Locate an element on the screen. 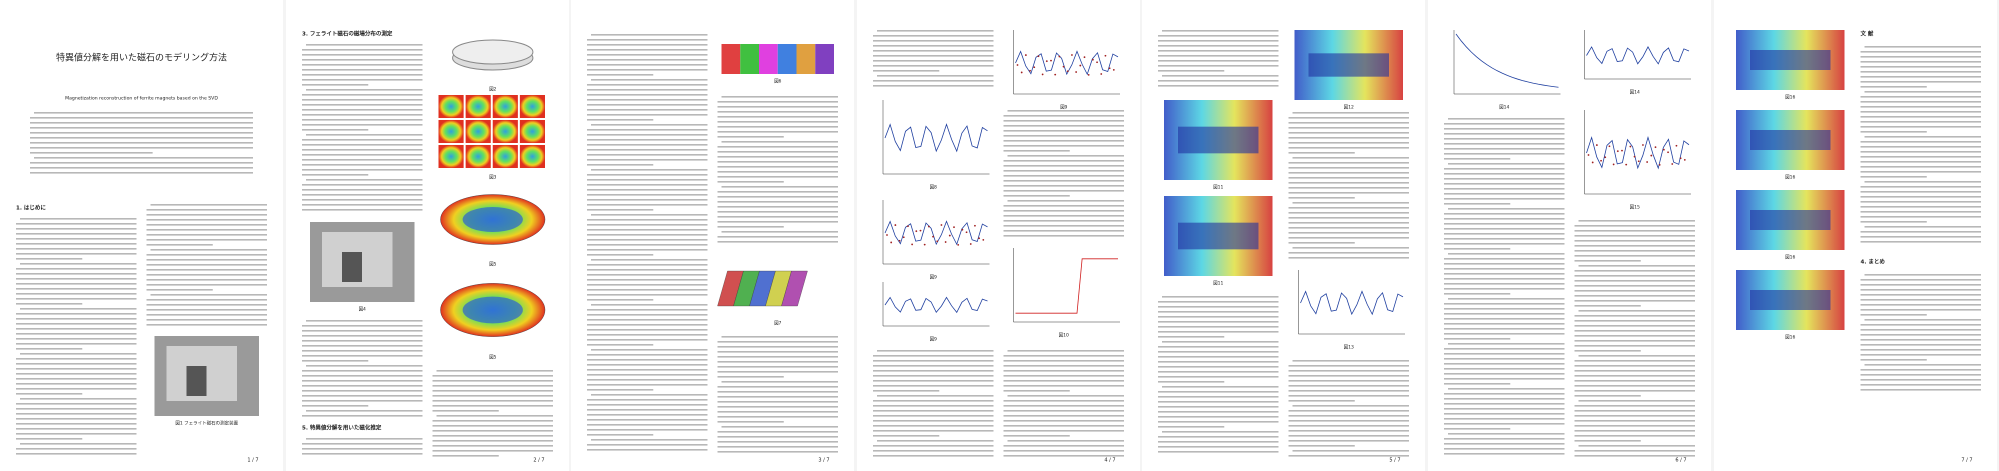 The width and height of the screenshot is (1999, 471). page-number: 7 / 7 is located at coordinates (1966, 461).